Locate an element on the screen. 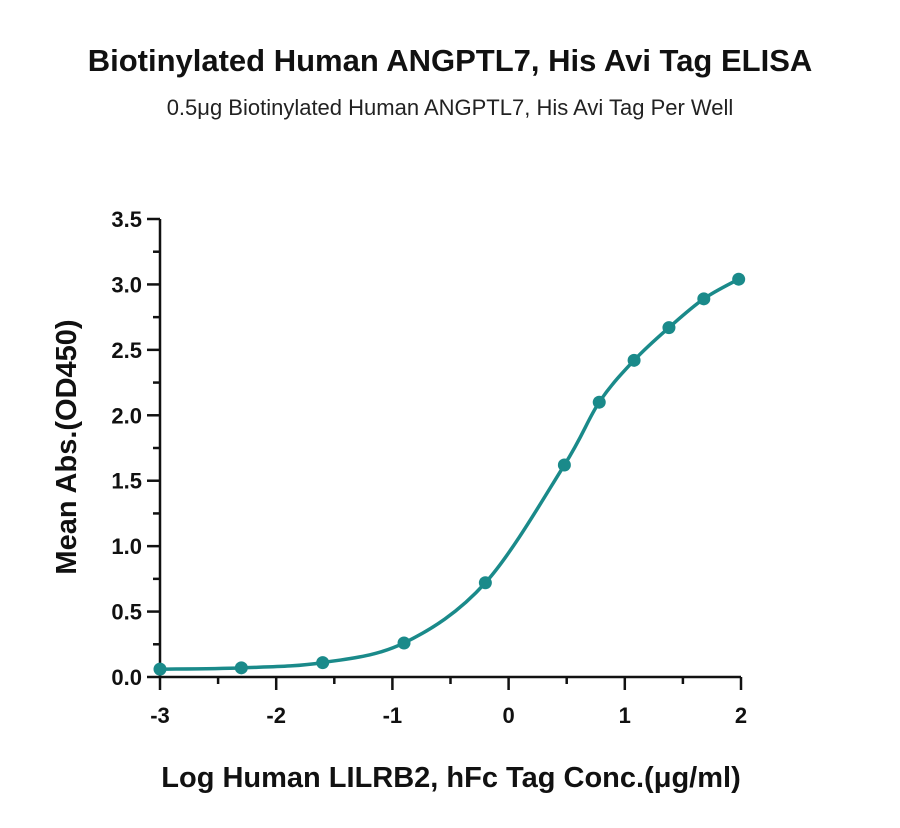 The width and height of the screenshot is (900, 828). x-tick-label: 2 is located at coordinates (741, 715).